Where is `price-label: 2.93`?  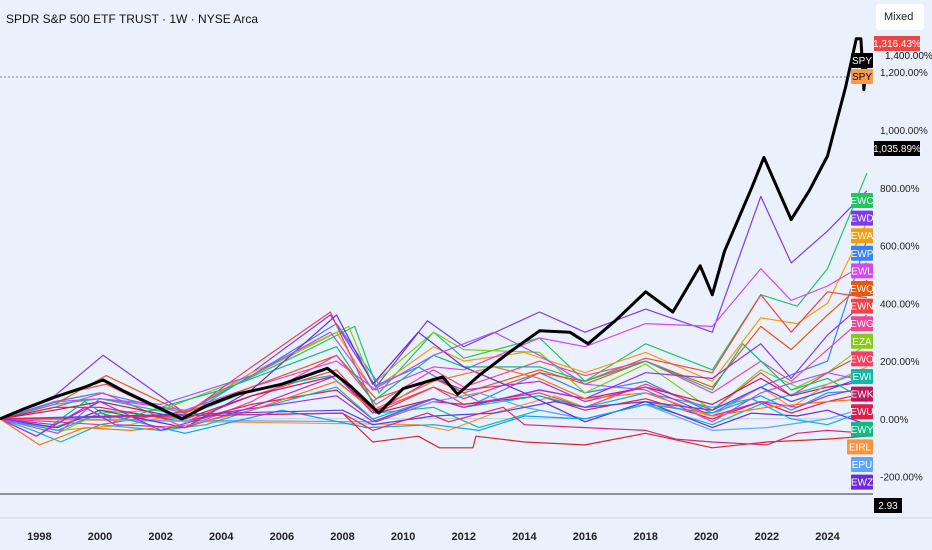
price-label: 2.93 is located at coordinates (888, 506).